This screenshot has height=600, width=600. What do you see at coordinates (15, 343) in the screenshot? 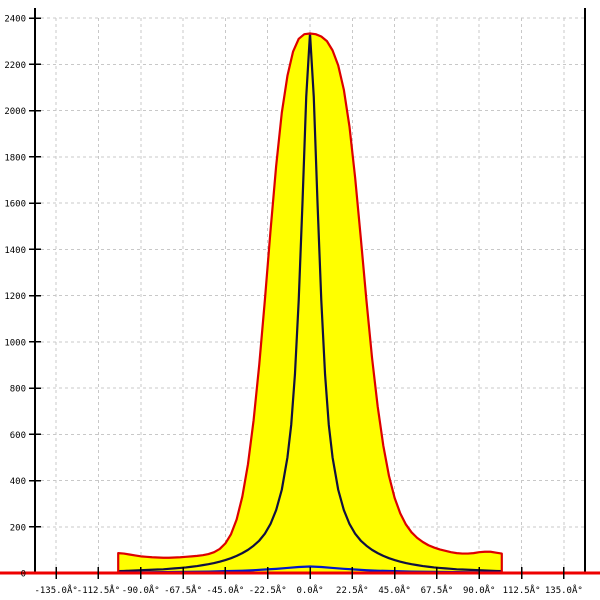
I see `y-axis-tick-label: 1000` at bounding box center [15, 343].